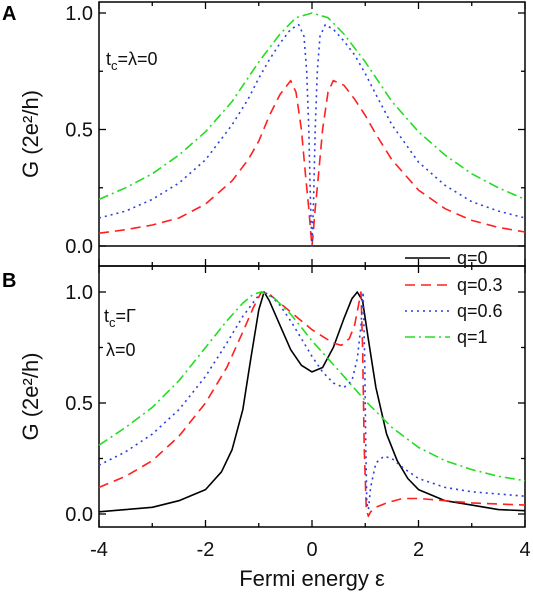  What do you see at coordinates (418, 550) in the screenshot?
I see `x-tick-label: 2` at bounding box center [418, 550].